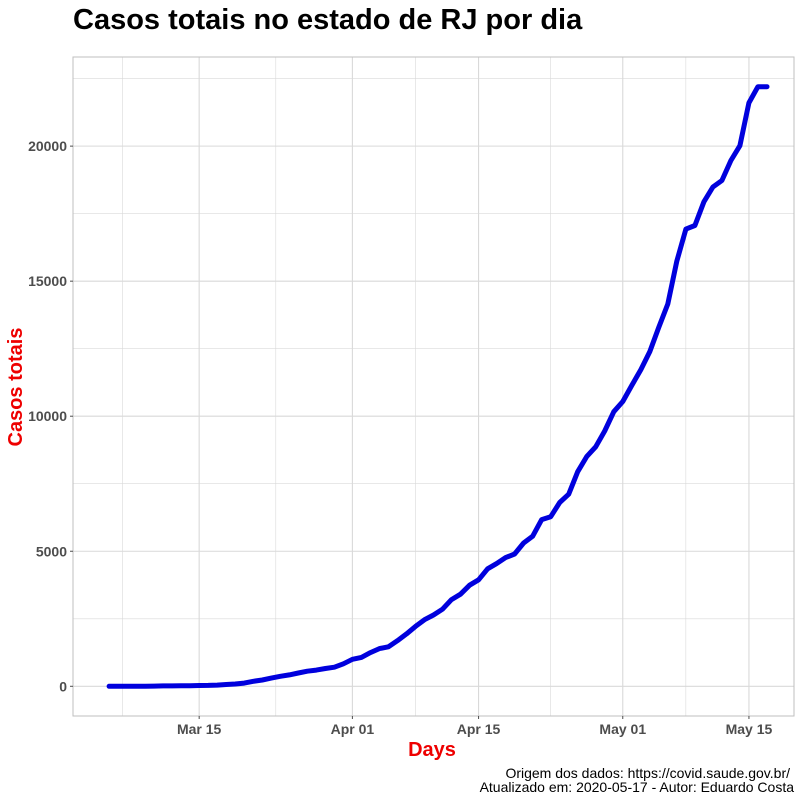 This screenshot has height=800, width=800. What do you see at coordinates (51, 551) in the screenshot?
I see `y-tick-label: 5000` at bounding box center [51, 551].